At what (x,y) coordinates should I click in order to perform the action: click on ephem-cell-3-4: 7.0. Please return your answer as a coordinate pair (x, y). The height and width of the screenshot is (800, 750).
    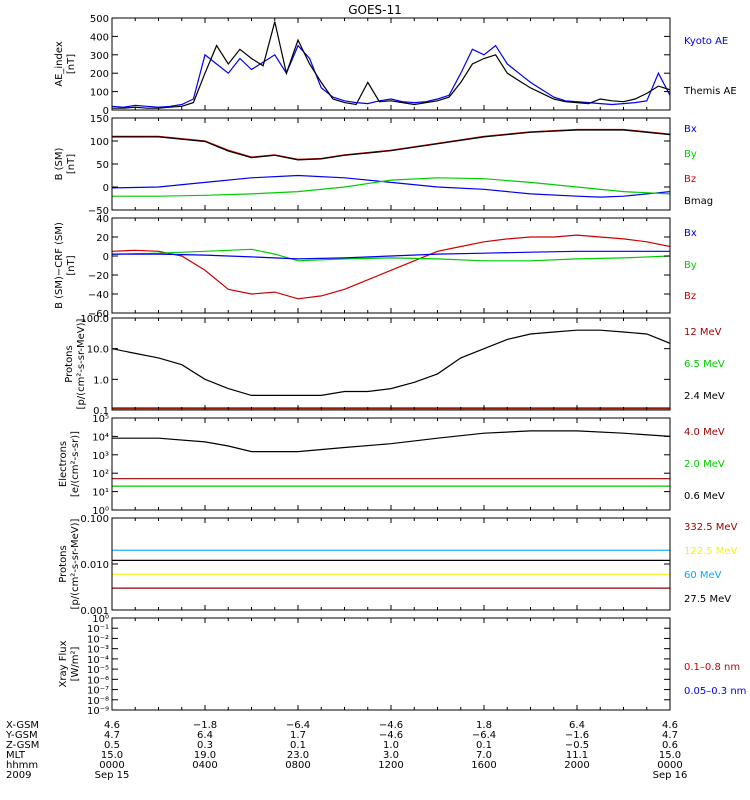
    Looking at the image, I should click on (484, 755).